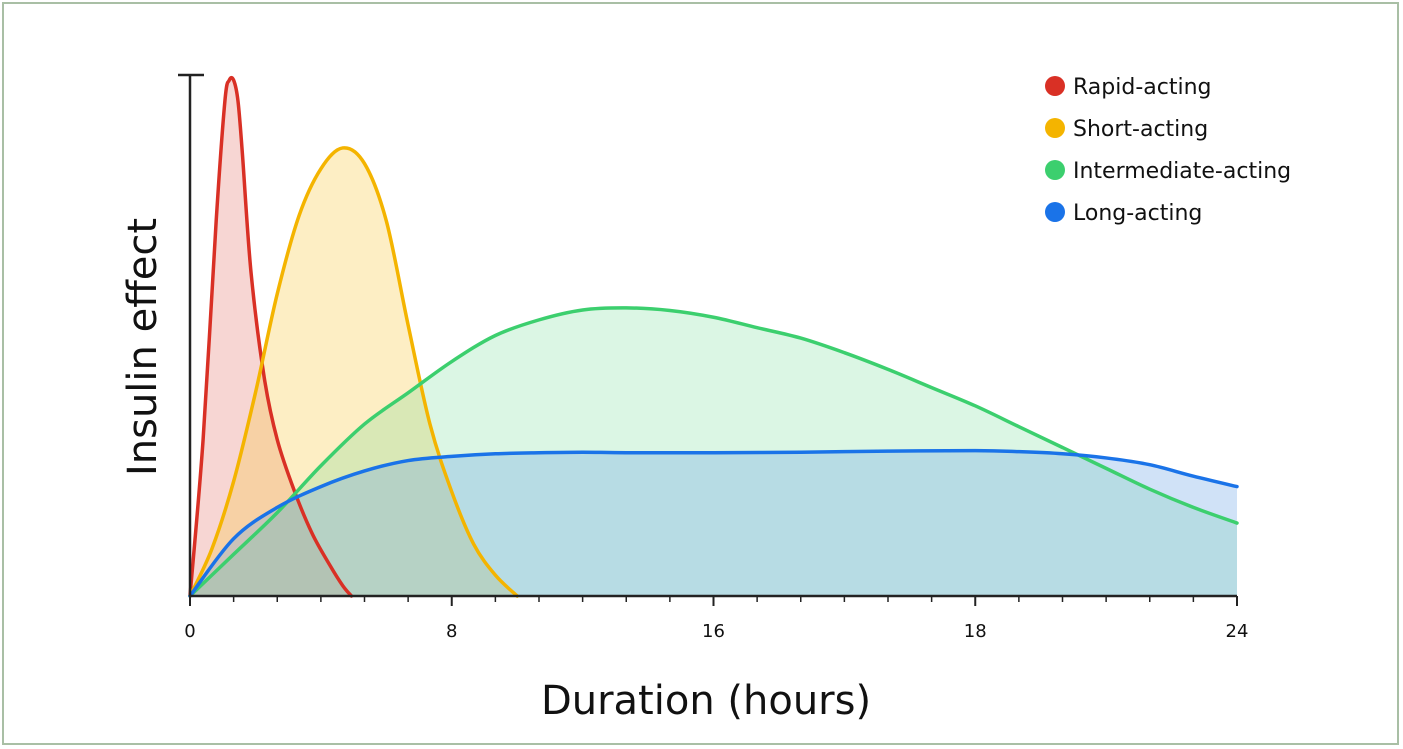  Describe the element at coordinates (189, 631) in the screenshot. I see `x-tick-label: 0` at that location.